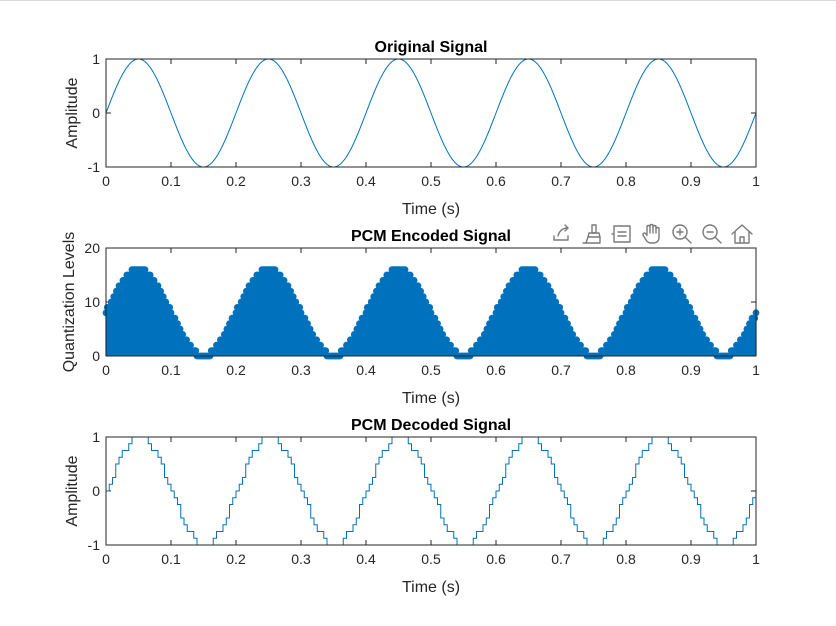 The height and width of the screenshot is (626, 836). I want to click on export-icon, so click(562, 234).